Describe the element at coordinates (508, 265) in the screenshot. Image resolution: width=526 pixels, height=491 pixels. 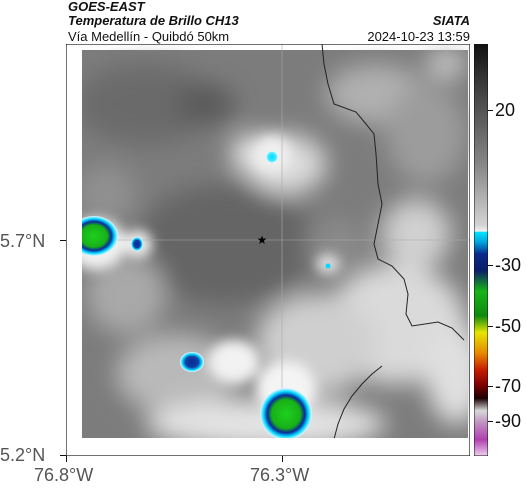
I see `colorbar-tick-minus30: -30` at that location.